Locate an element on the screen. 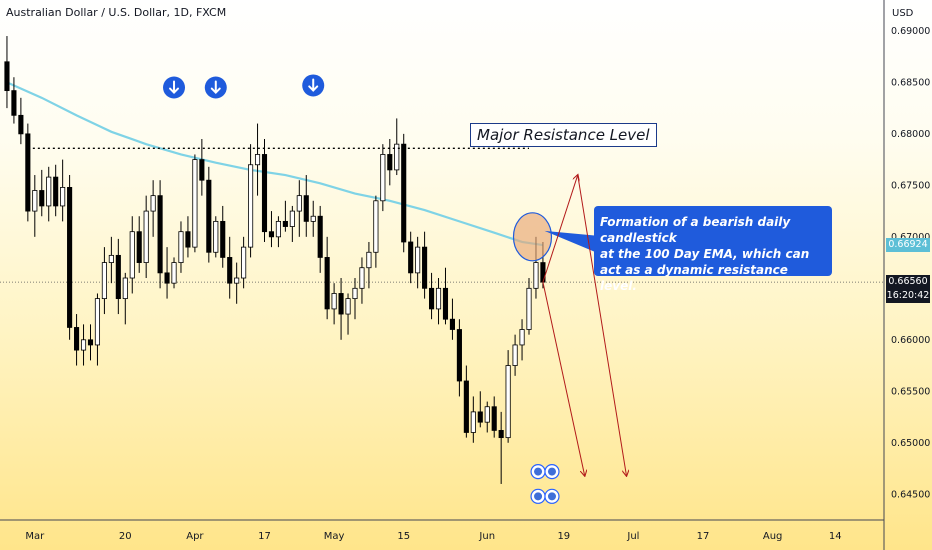  y-tick-label: 0.67000 is located at coordinates (910, 237).